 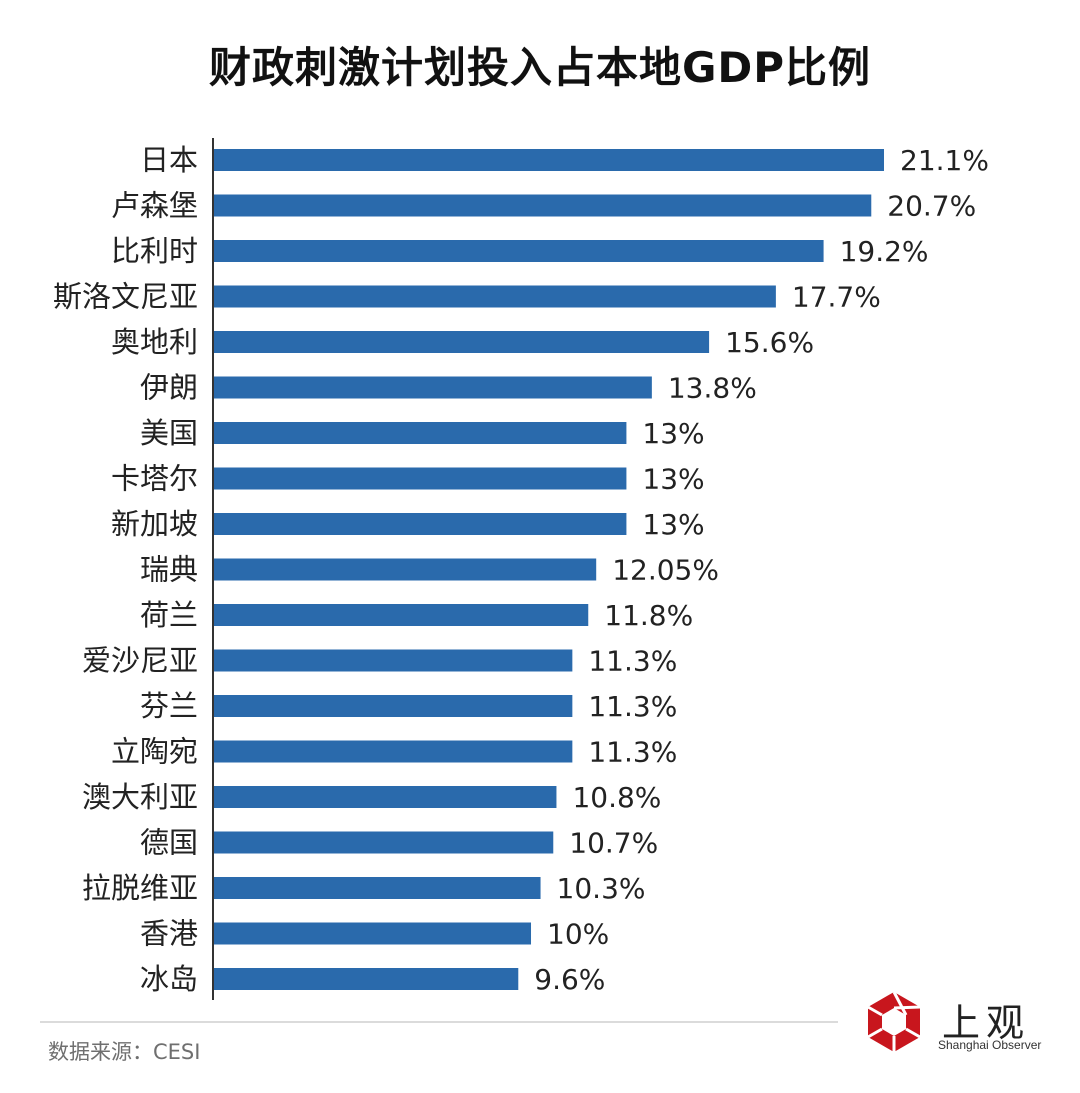 I want to click on source-note: 数据来源：CESI, so click(x=124, y=1052).